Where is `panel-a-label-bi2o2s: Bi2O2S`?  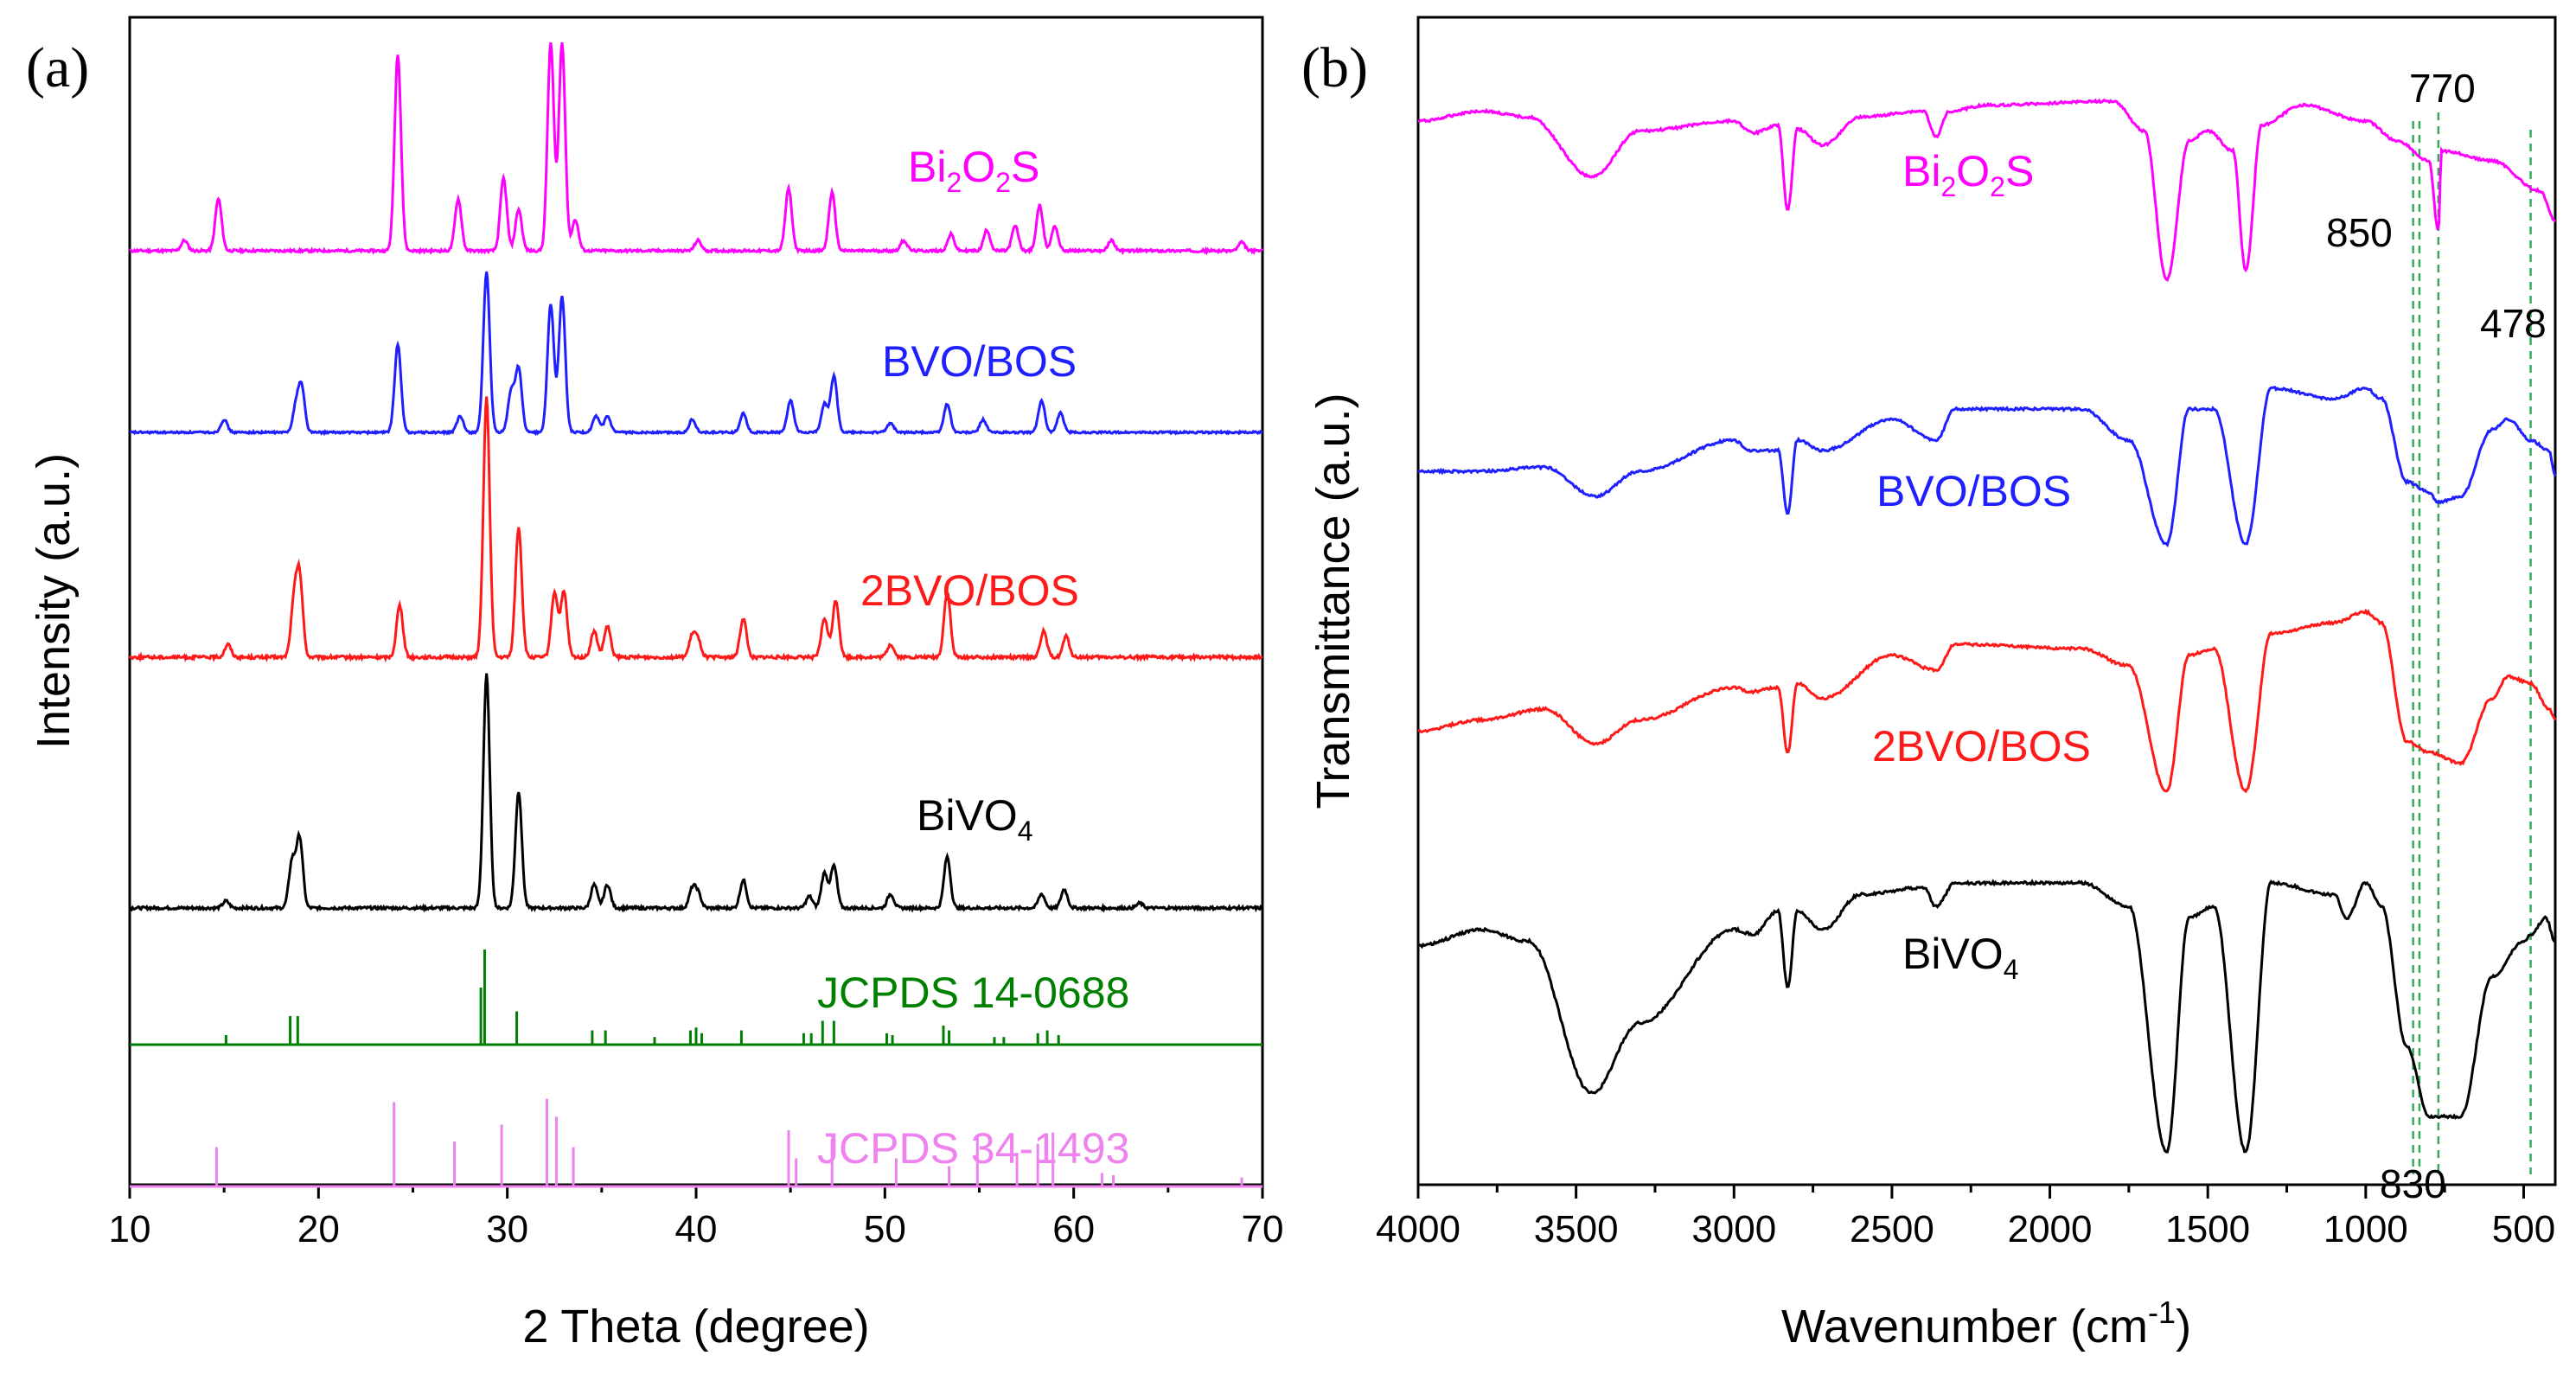 panel-a-label-bi2o2s: Bi2O2S is located at coordinates (974, 171).